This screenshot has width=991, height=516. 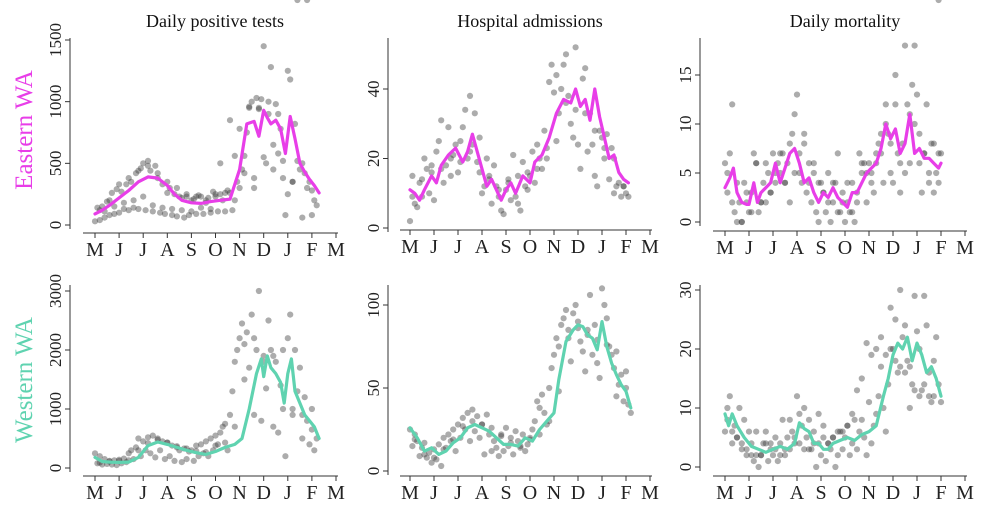 What do you see at coordinates (373, 388) in the screenshot?
I see `y-tick-label: 50` at bounding box center [373, 388].